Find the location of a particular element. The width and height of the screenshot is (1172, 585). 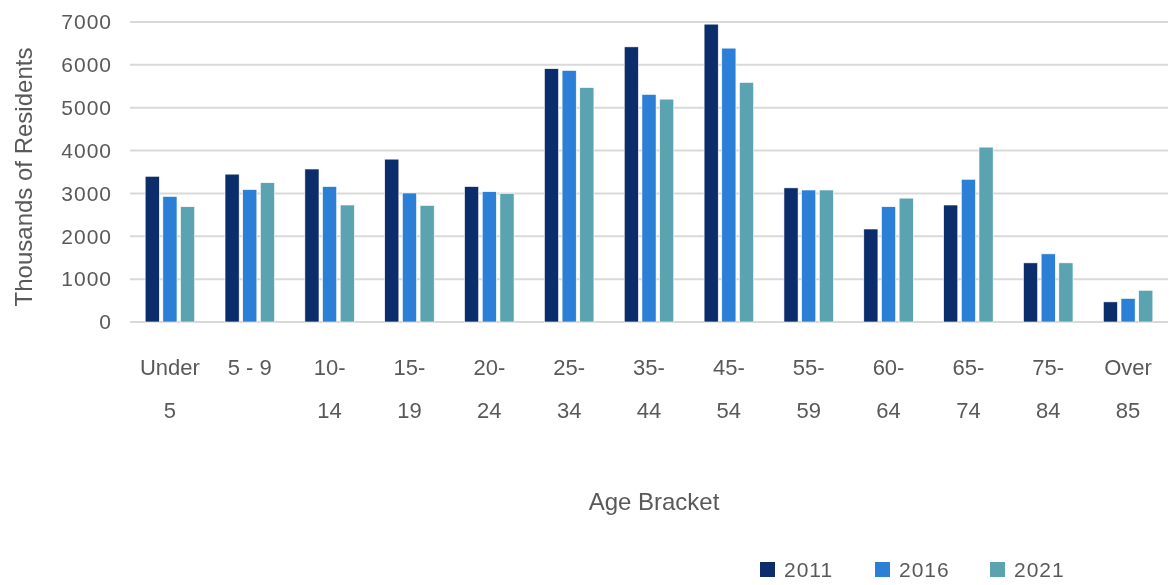

y-tick-label: 2000 is located at coordinates (86, 236).